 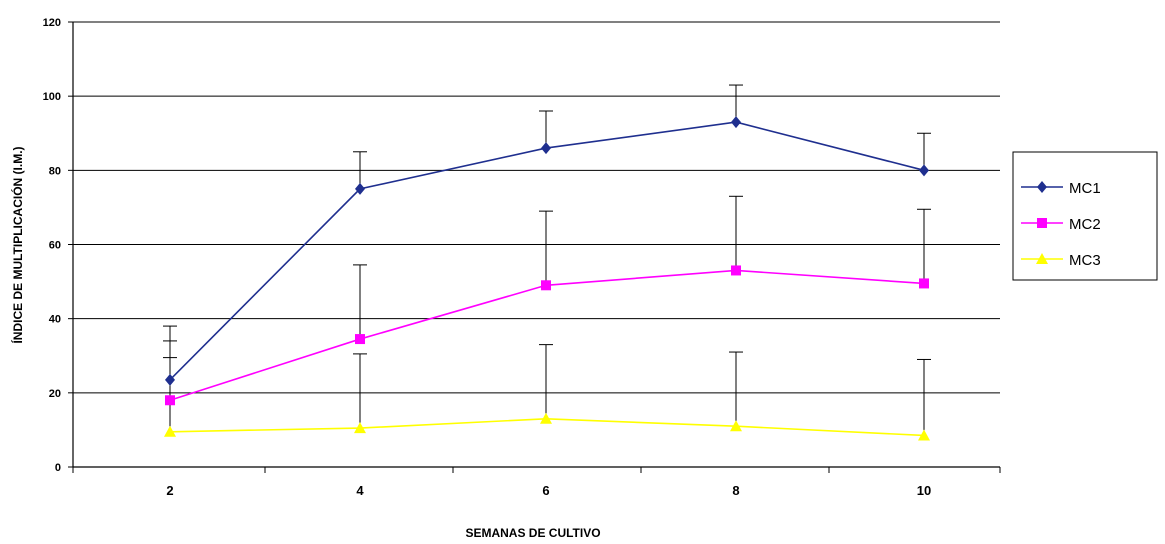 What do you see at coordinates (1042, 258) in the screenshot?
I see `legend-marker-MC3` at bounding box center [1042, 258].